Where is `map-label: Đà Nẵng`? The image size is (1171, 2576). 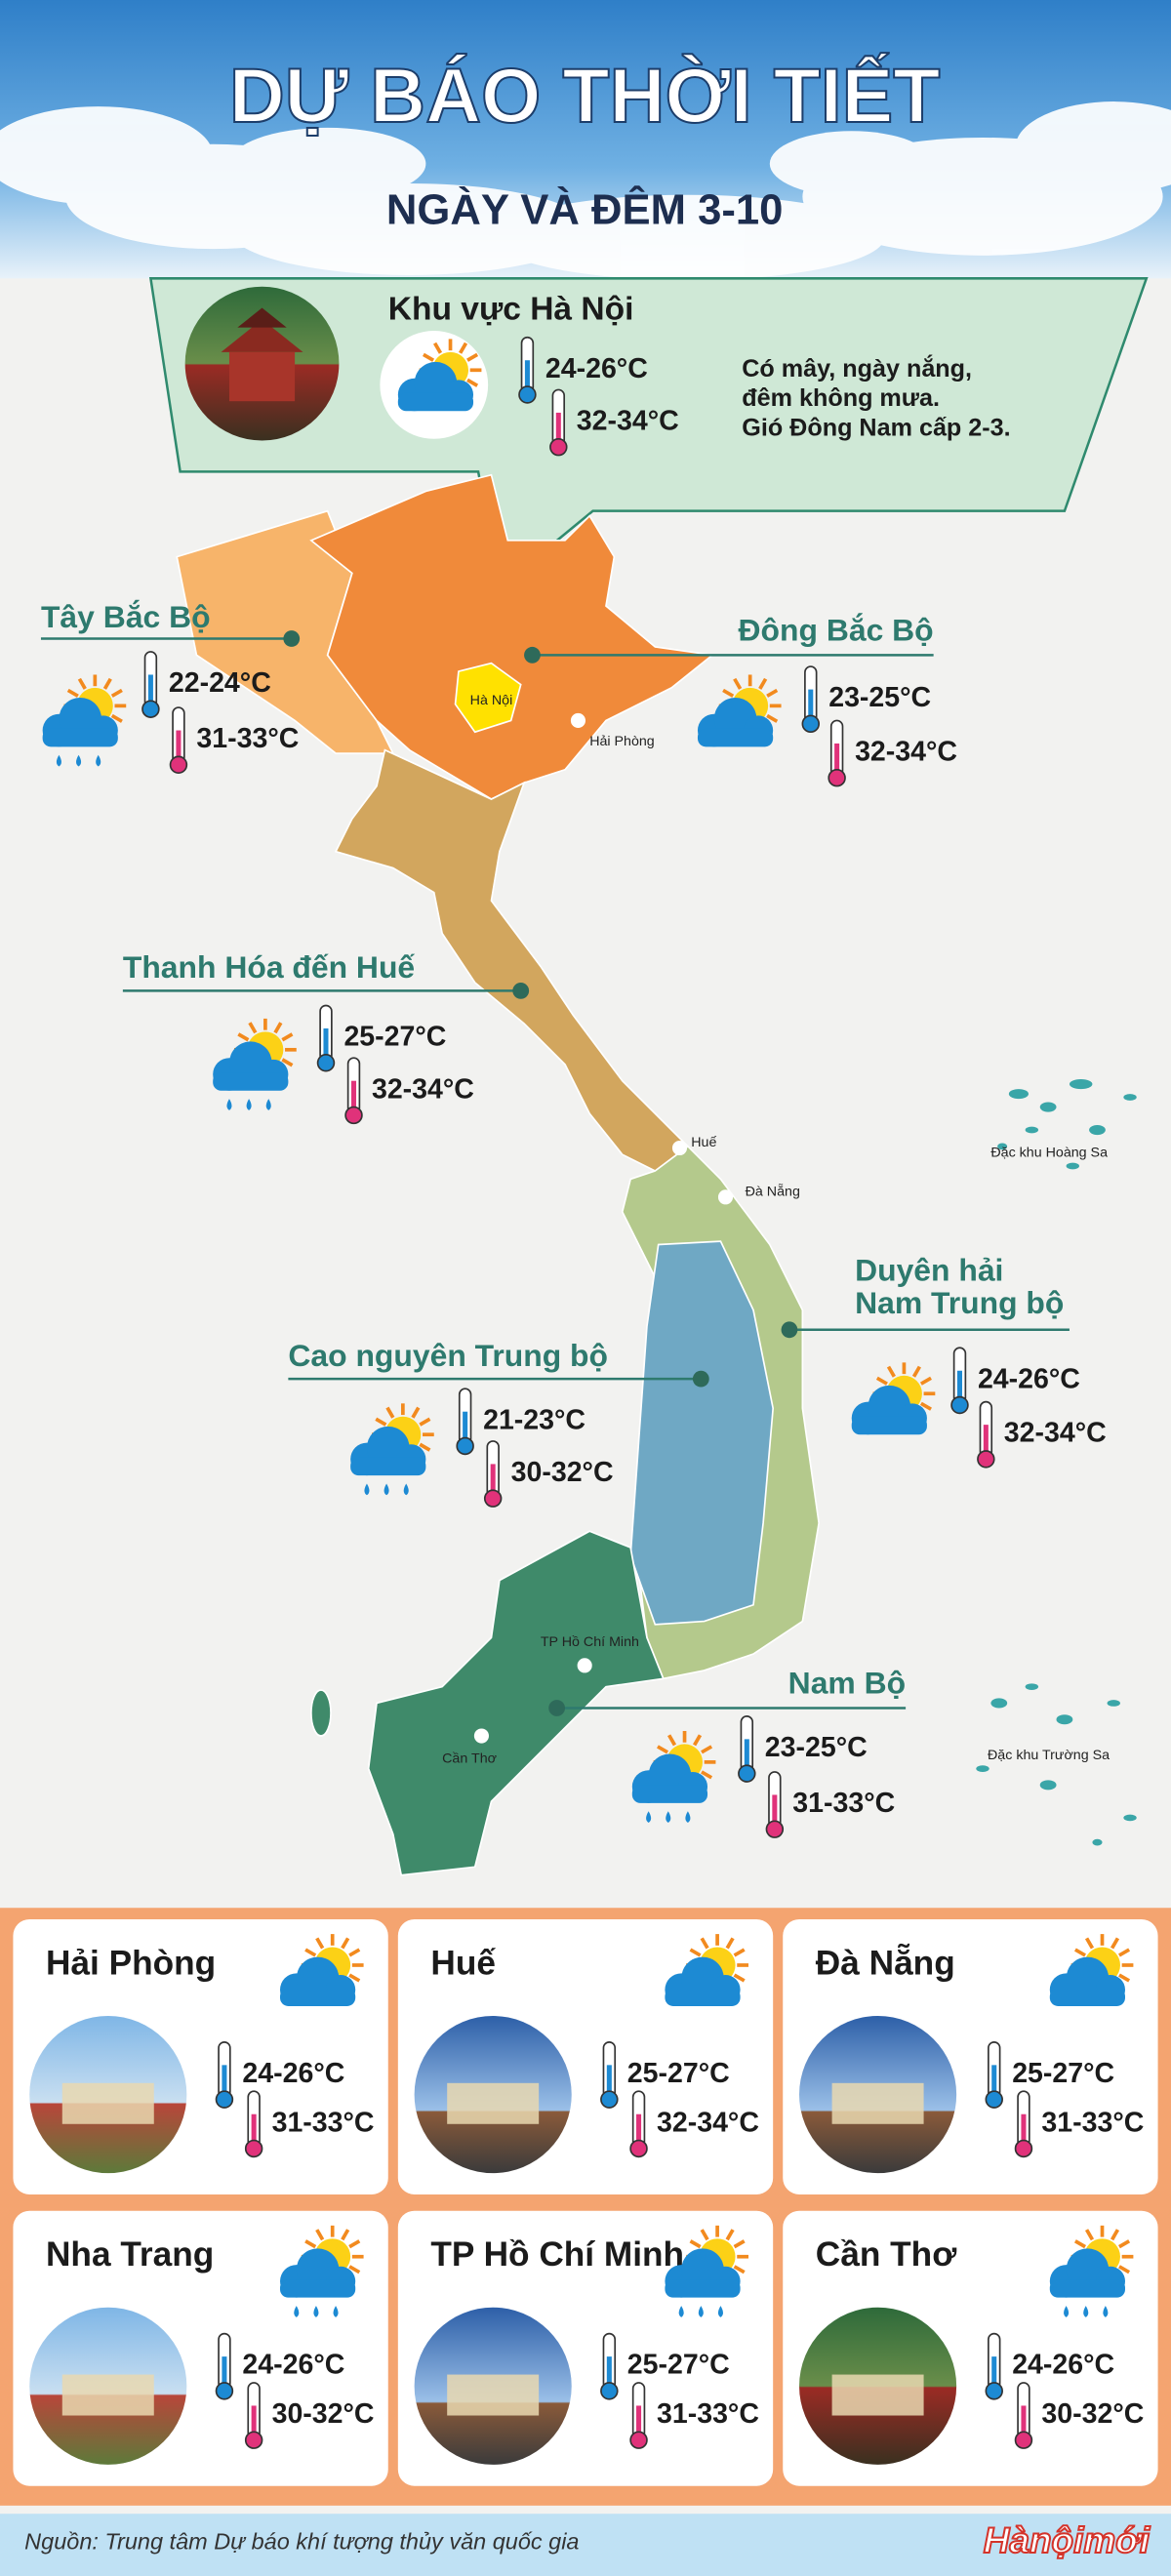
map-label: Đà Nẵng is located at coordinates (773, 1192).